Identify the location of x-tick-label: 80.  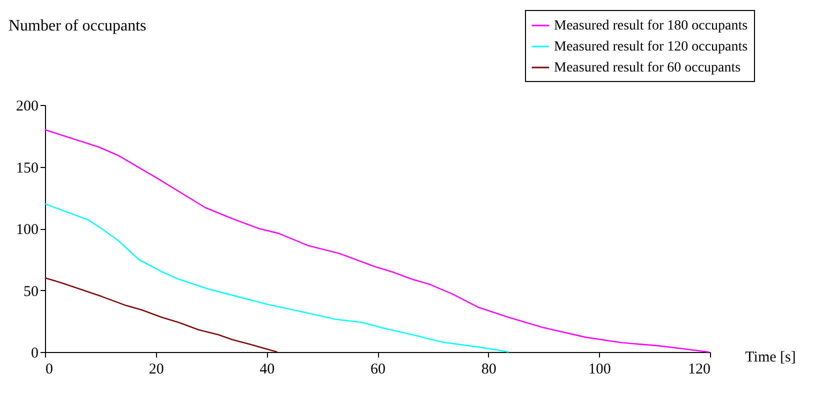
(488, 370).